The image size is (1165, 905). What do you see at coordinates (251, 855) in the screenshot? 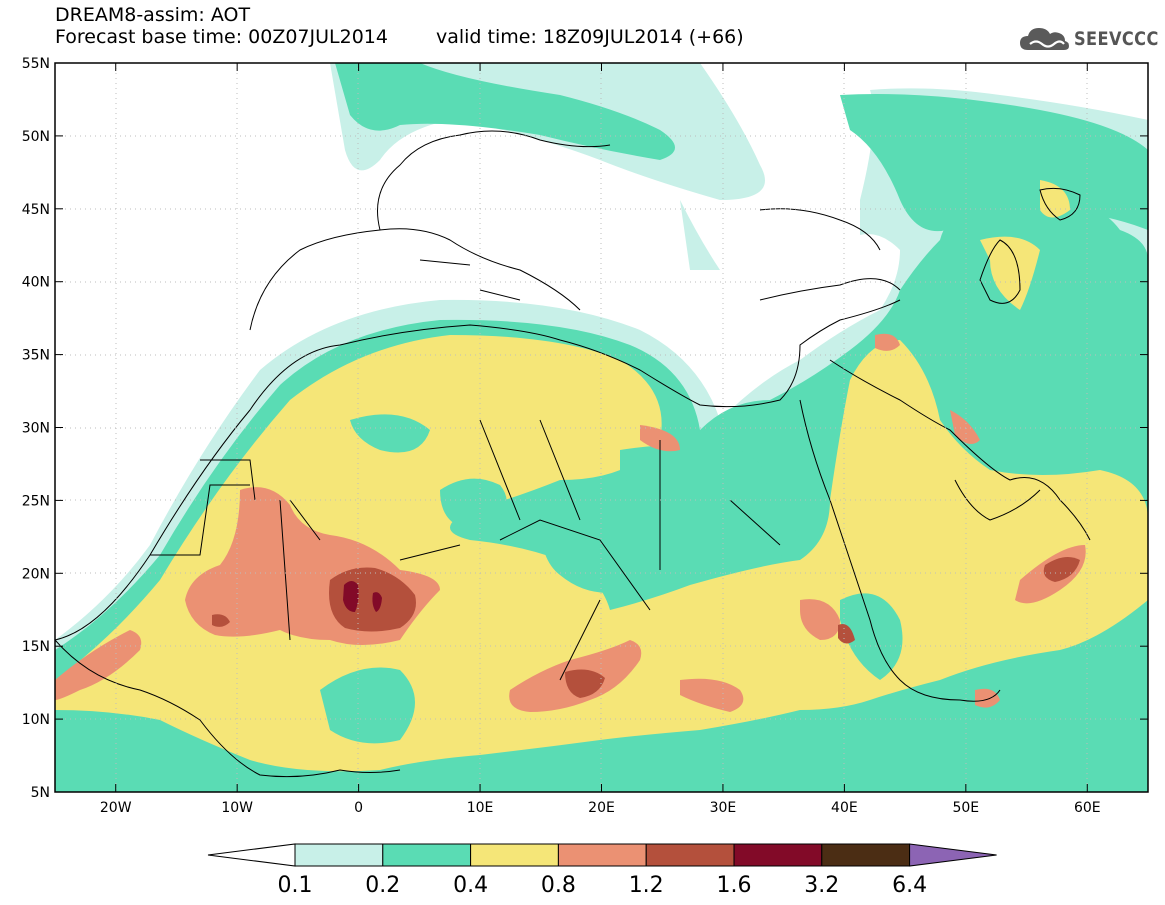
I see `colorbar-low-triangle` at bounding box center [251, 855].